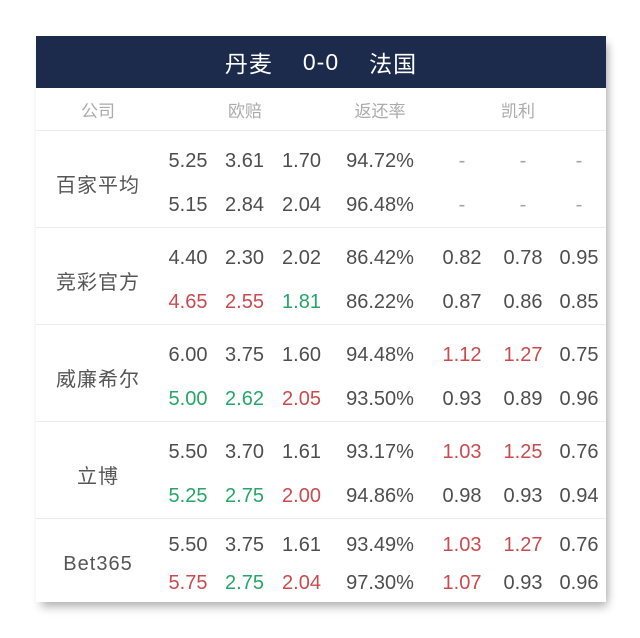 This screenshot has width=640, height=638. I want to click on match-score: 0-0, so click(321, 61).